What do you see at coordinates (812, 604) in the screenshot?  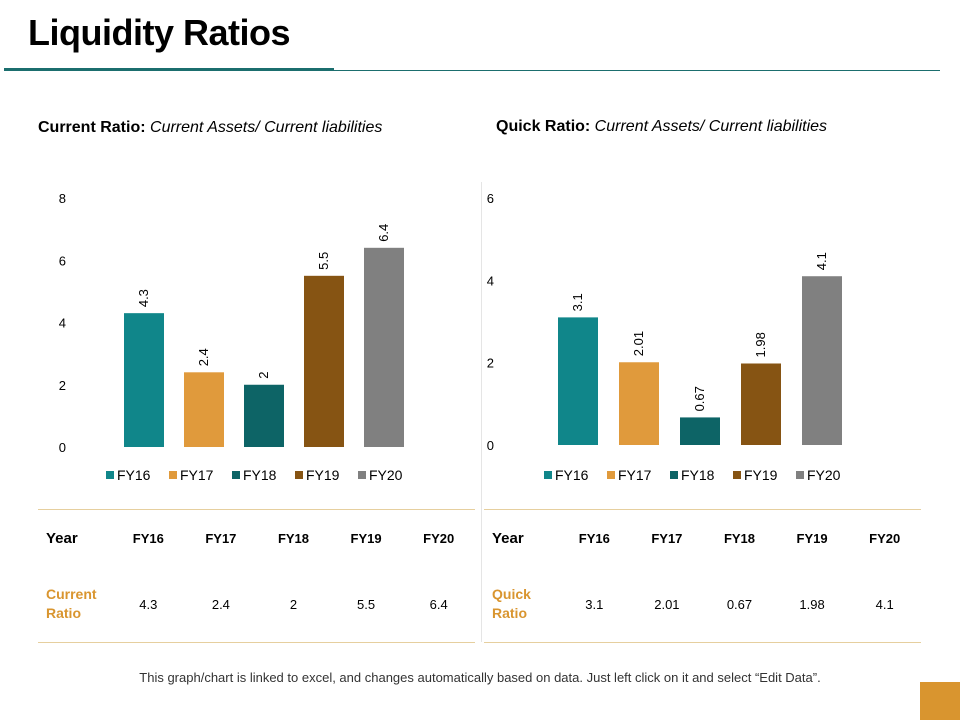 I see `table-cell: 1.98` at bounding box center [812, 604].